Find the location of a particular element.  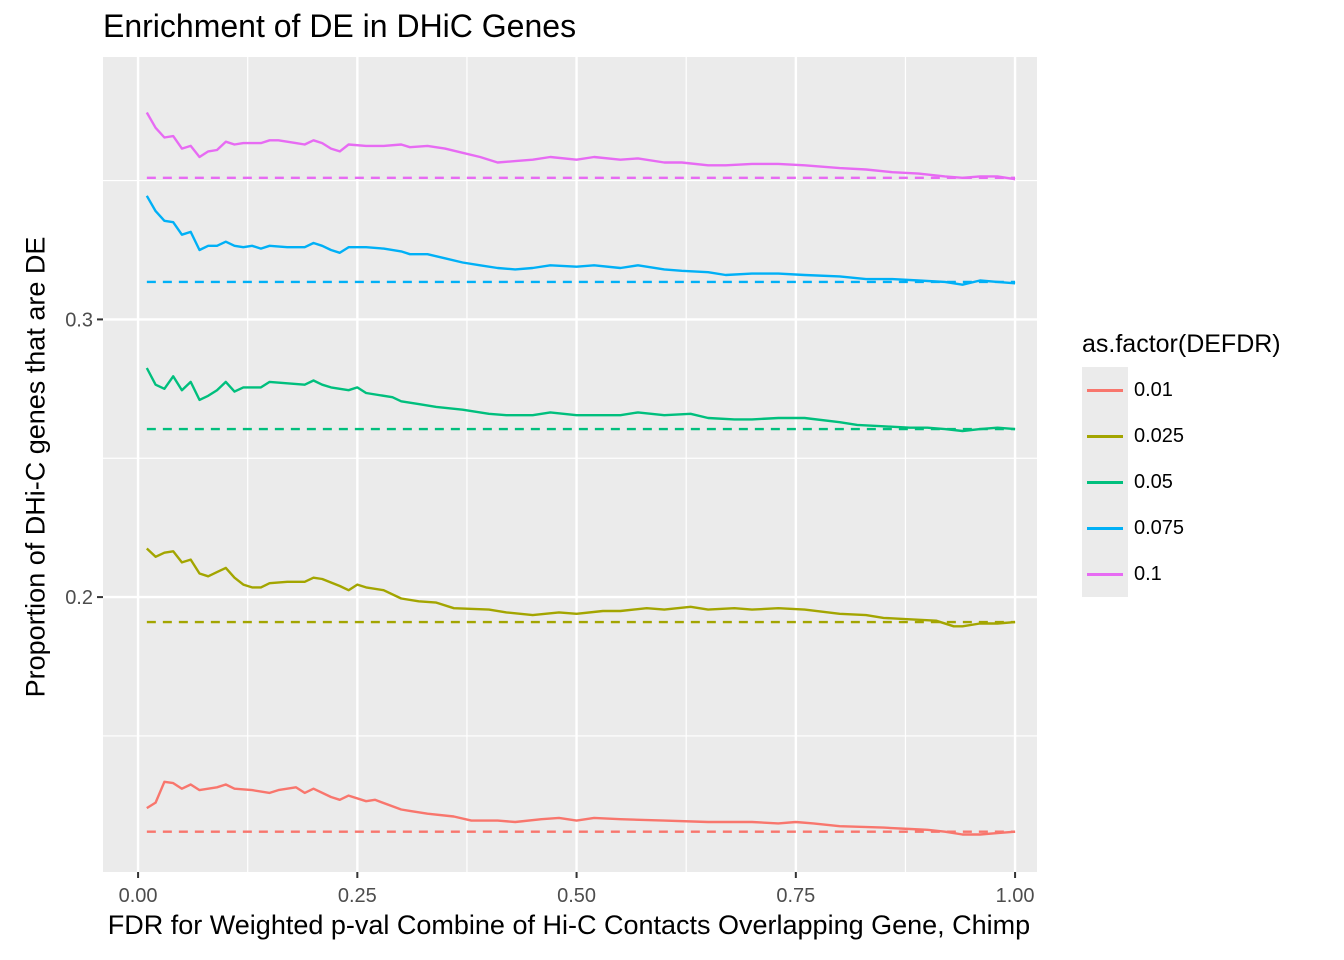

legend-label: 0.1 is located at coordinates (1148, 573).